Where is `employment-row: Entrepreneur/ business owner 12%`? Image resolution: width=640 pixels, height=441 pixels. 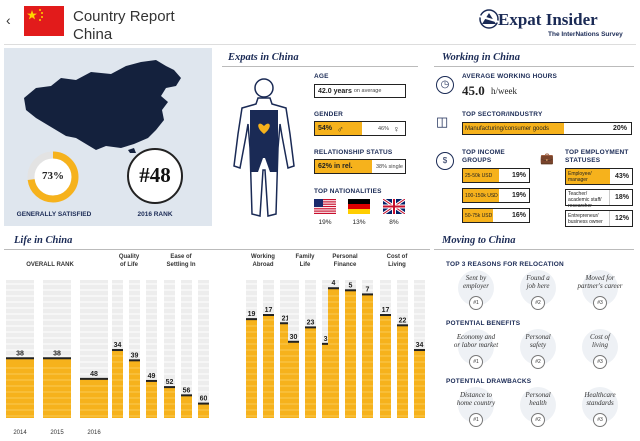 employment-row: Entrepreneur/ business owner 12% is located at coordinates (599, 218).